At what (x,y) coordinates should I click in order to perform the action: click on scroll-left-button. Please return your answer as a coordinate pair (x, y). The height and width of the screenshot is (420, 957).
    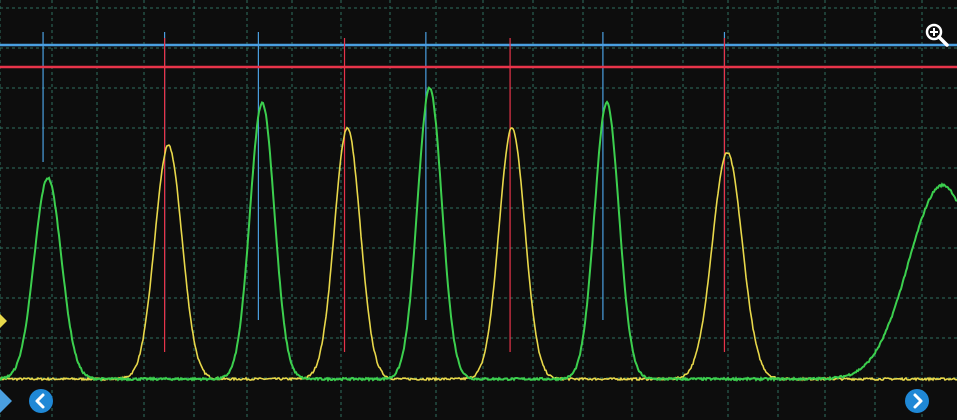
    Looking at the image, I should click on (41, 401).